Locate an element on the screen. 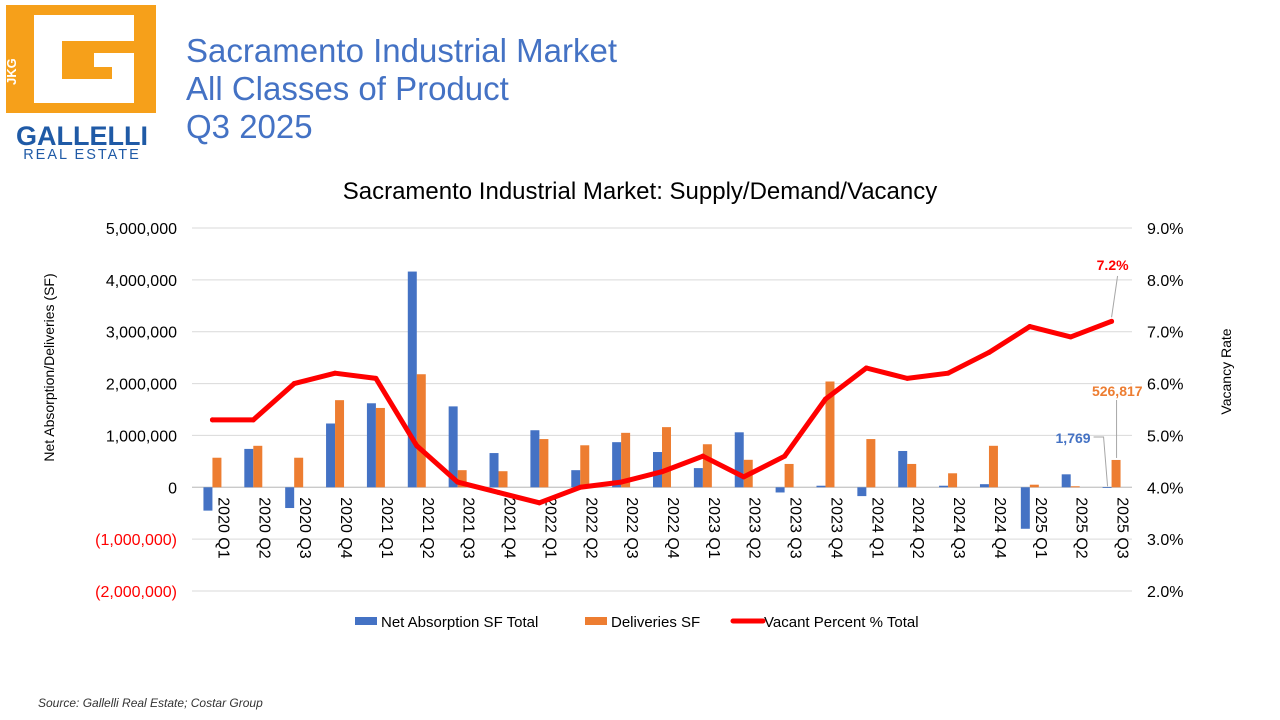 The height and width of the screenshot is (720, 1280). legend-entry: Deliveries SF is located at coordinates (655, 622).